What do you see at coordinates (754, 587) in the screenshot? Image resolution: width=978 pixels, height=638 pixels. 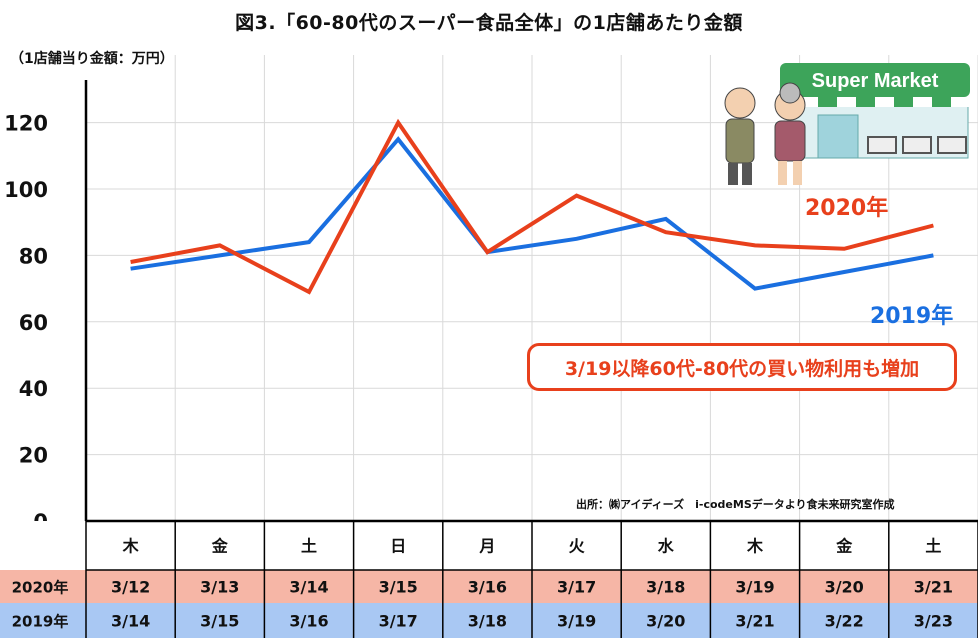 I see `date-2020-cell: 3/19` at bounding box center [754, 587].